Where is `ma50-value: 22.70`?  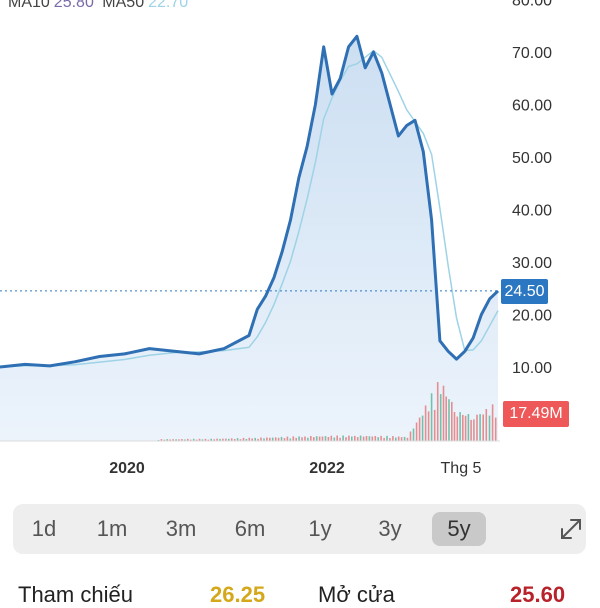
ma50-value: 22.70 is located at coordinates (168, 5).